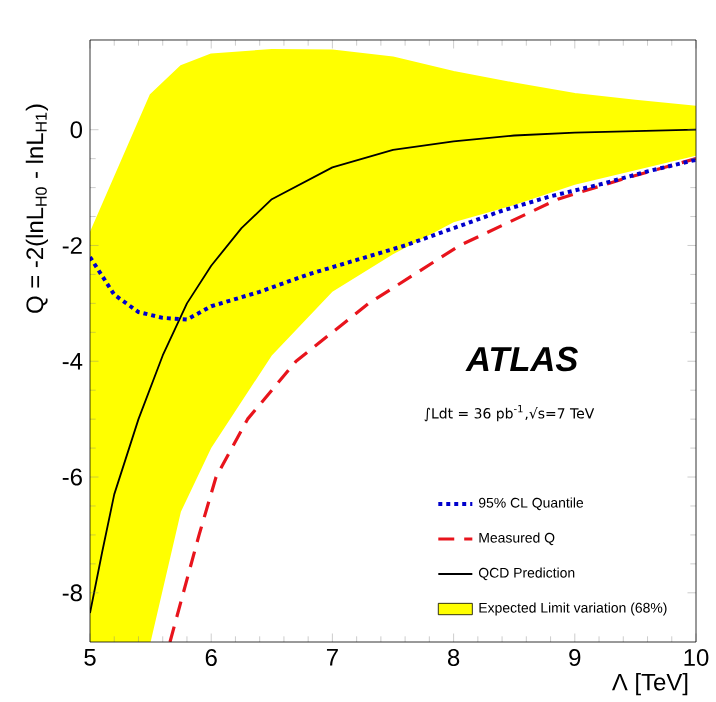 Image resolution: width=716 pixels, height=702 pixels. What do you see at coordinates (211, 657) in the screenshot?
I see `x-tick-label: 6` at bounding box center [211, 657].